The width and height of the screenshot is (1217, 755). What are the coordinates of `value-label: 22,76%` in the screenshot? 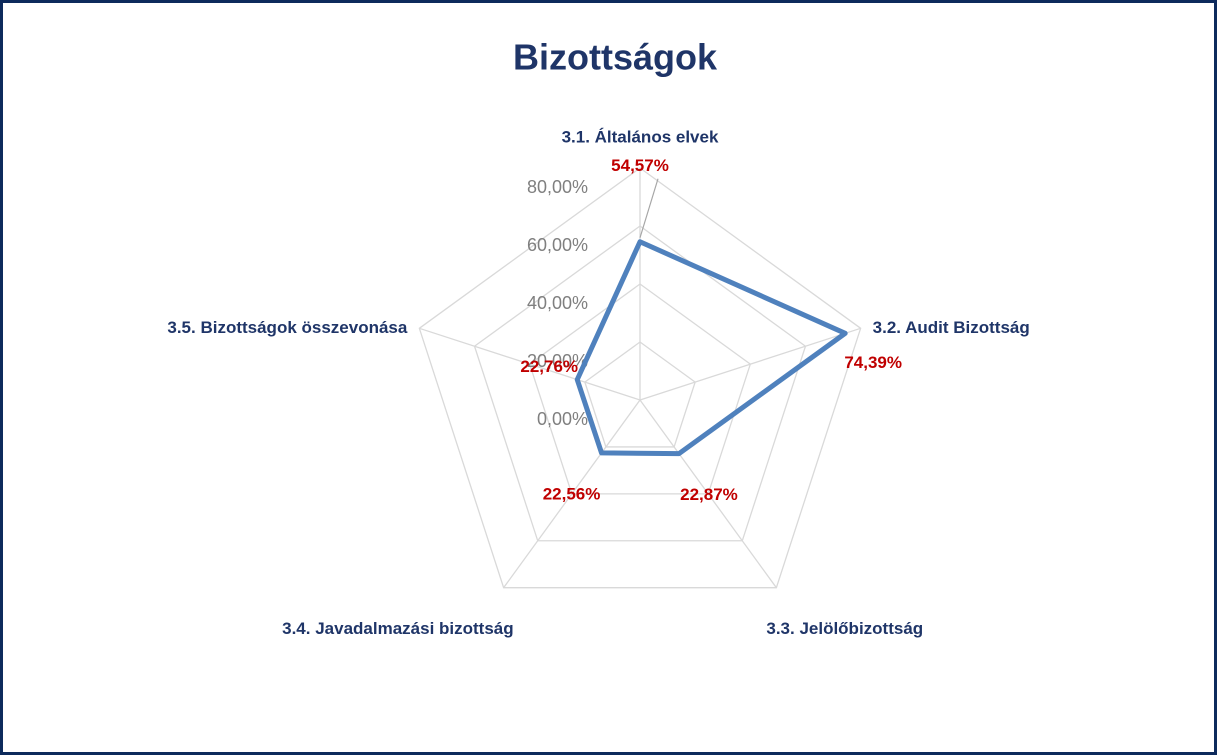 It's located at (549, 366).